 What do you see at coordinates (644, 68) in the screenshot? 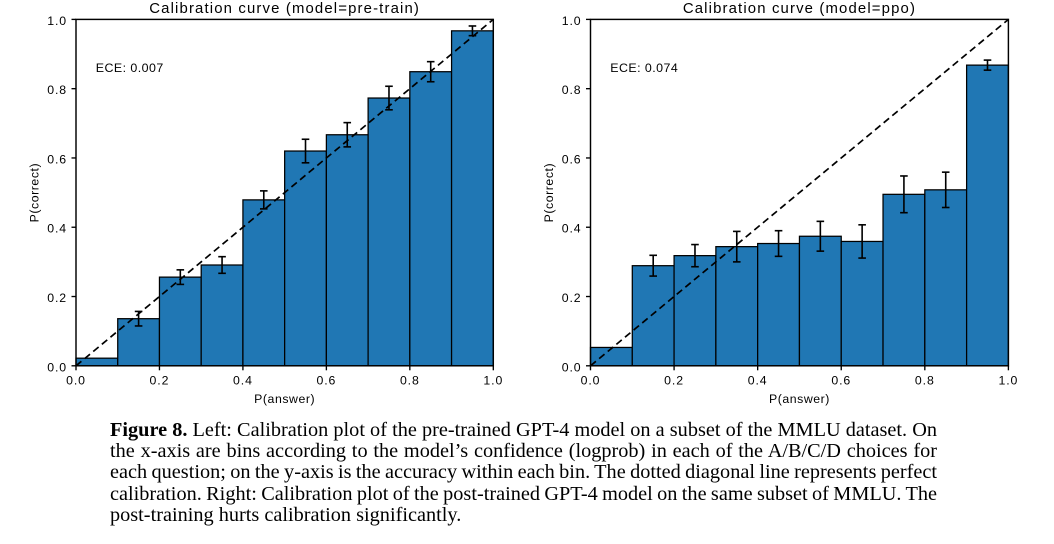
I see `svg-text: ECE: 0.074` at bounding box center [644, 68].